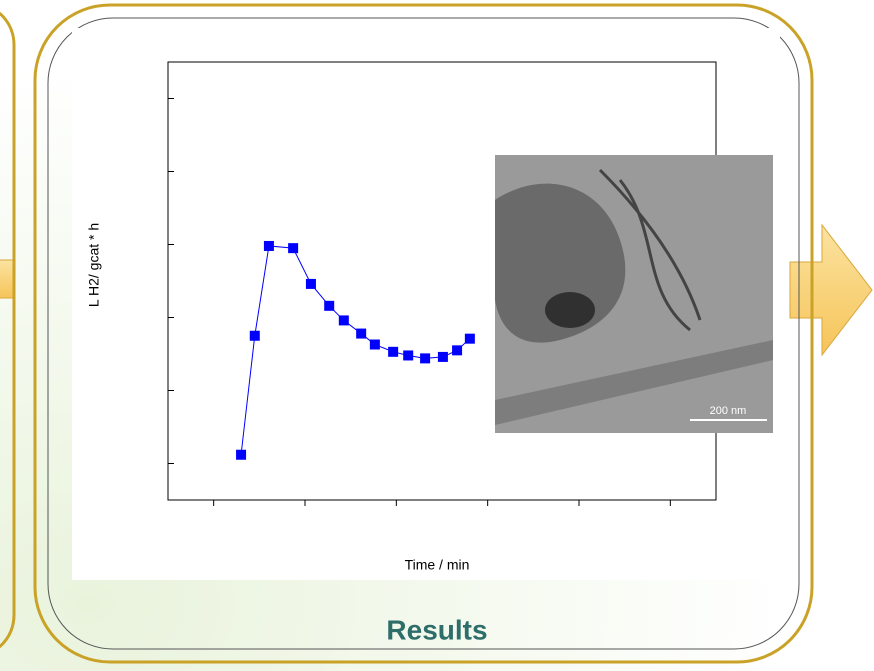 The width and height of the screenshot is (874, 671). Describe the element at coordinates (634, 382) in the screenshot. I see `tem-fiber` at that location.